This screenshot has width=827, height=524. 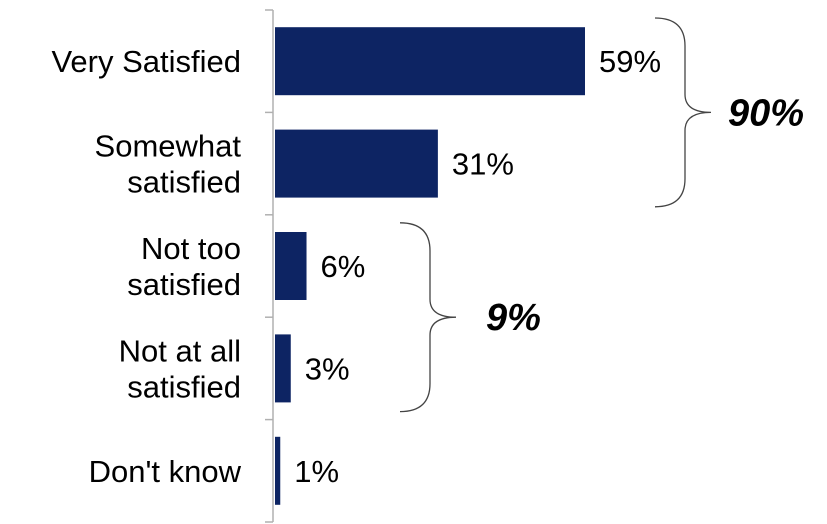 What do you see at coordinates (180, 368) in the screenshot?
I see `category-label: Not at all satisfied` at bounding box center [180, 368].